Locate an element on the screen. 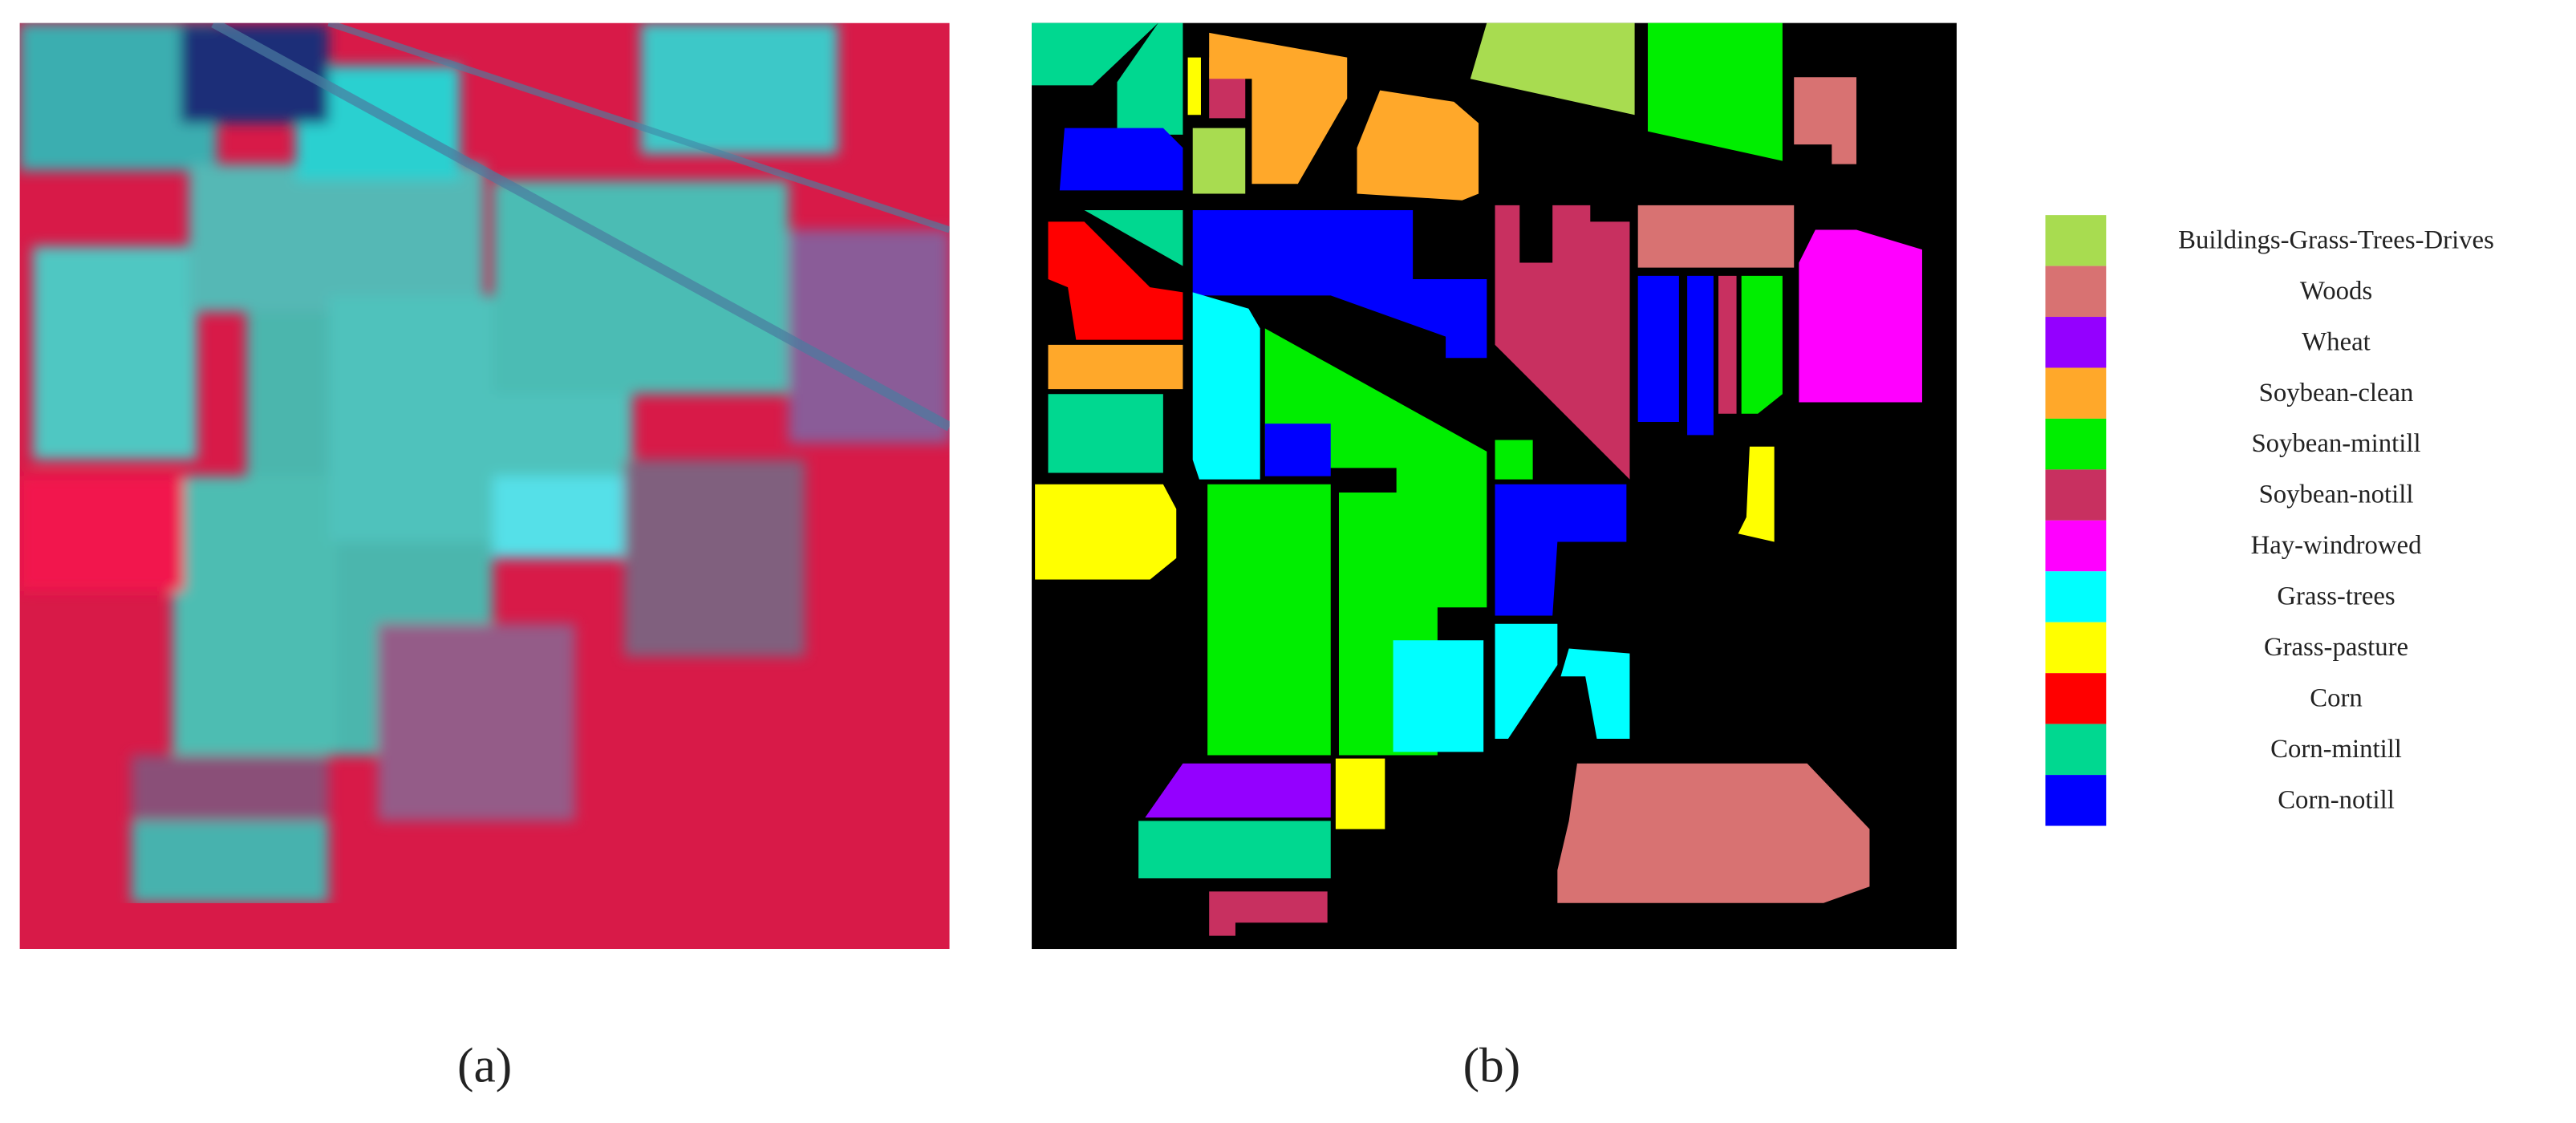 The image size is (2576, 1123). legend-label: Corn-mintill is located at coordinates (2336, 750).